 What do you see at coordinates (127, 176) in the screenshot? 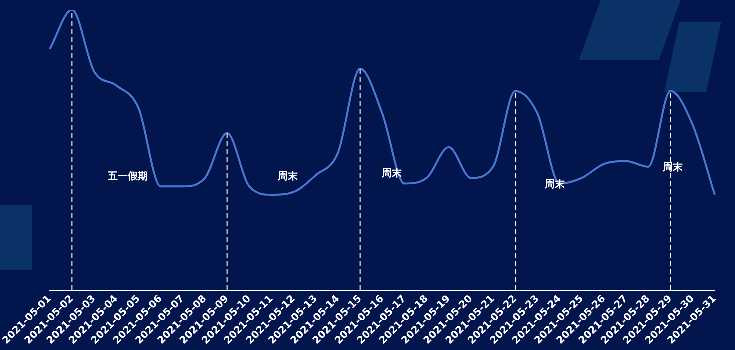
I see `annotation: 五一假期` at bounding box center [127, 176].